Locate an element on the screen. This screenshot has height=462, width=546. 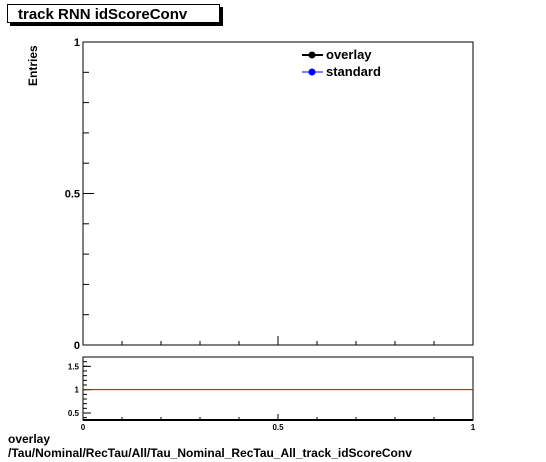
ratio-axis-ticks is located at coordinates (278, 390).